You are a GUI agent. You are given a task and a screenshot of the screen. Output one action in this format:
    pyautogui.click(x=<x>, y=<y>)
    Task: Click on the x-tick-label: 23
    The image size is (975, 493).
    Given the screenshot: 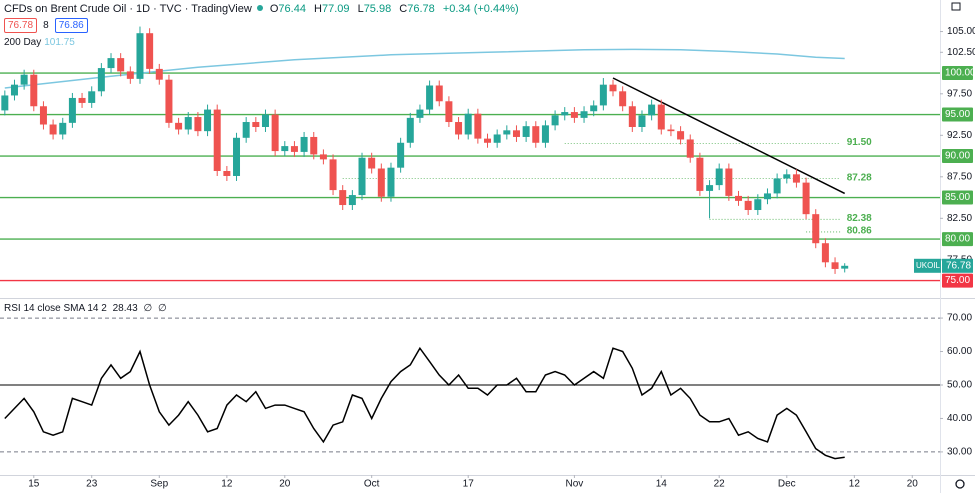 What is the action you would take?
    pyautogui.click(x=92, y=484)
    